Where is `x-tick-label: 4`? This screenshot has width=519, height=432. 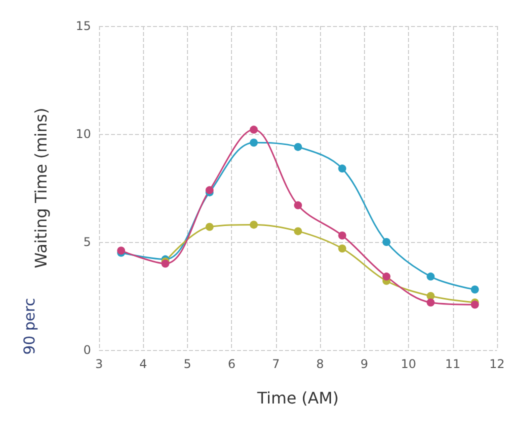
x-tick-label: 4 is located at coordinates (143, 364).